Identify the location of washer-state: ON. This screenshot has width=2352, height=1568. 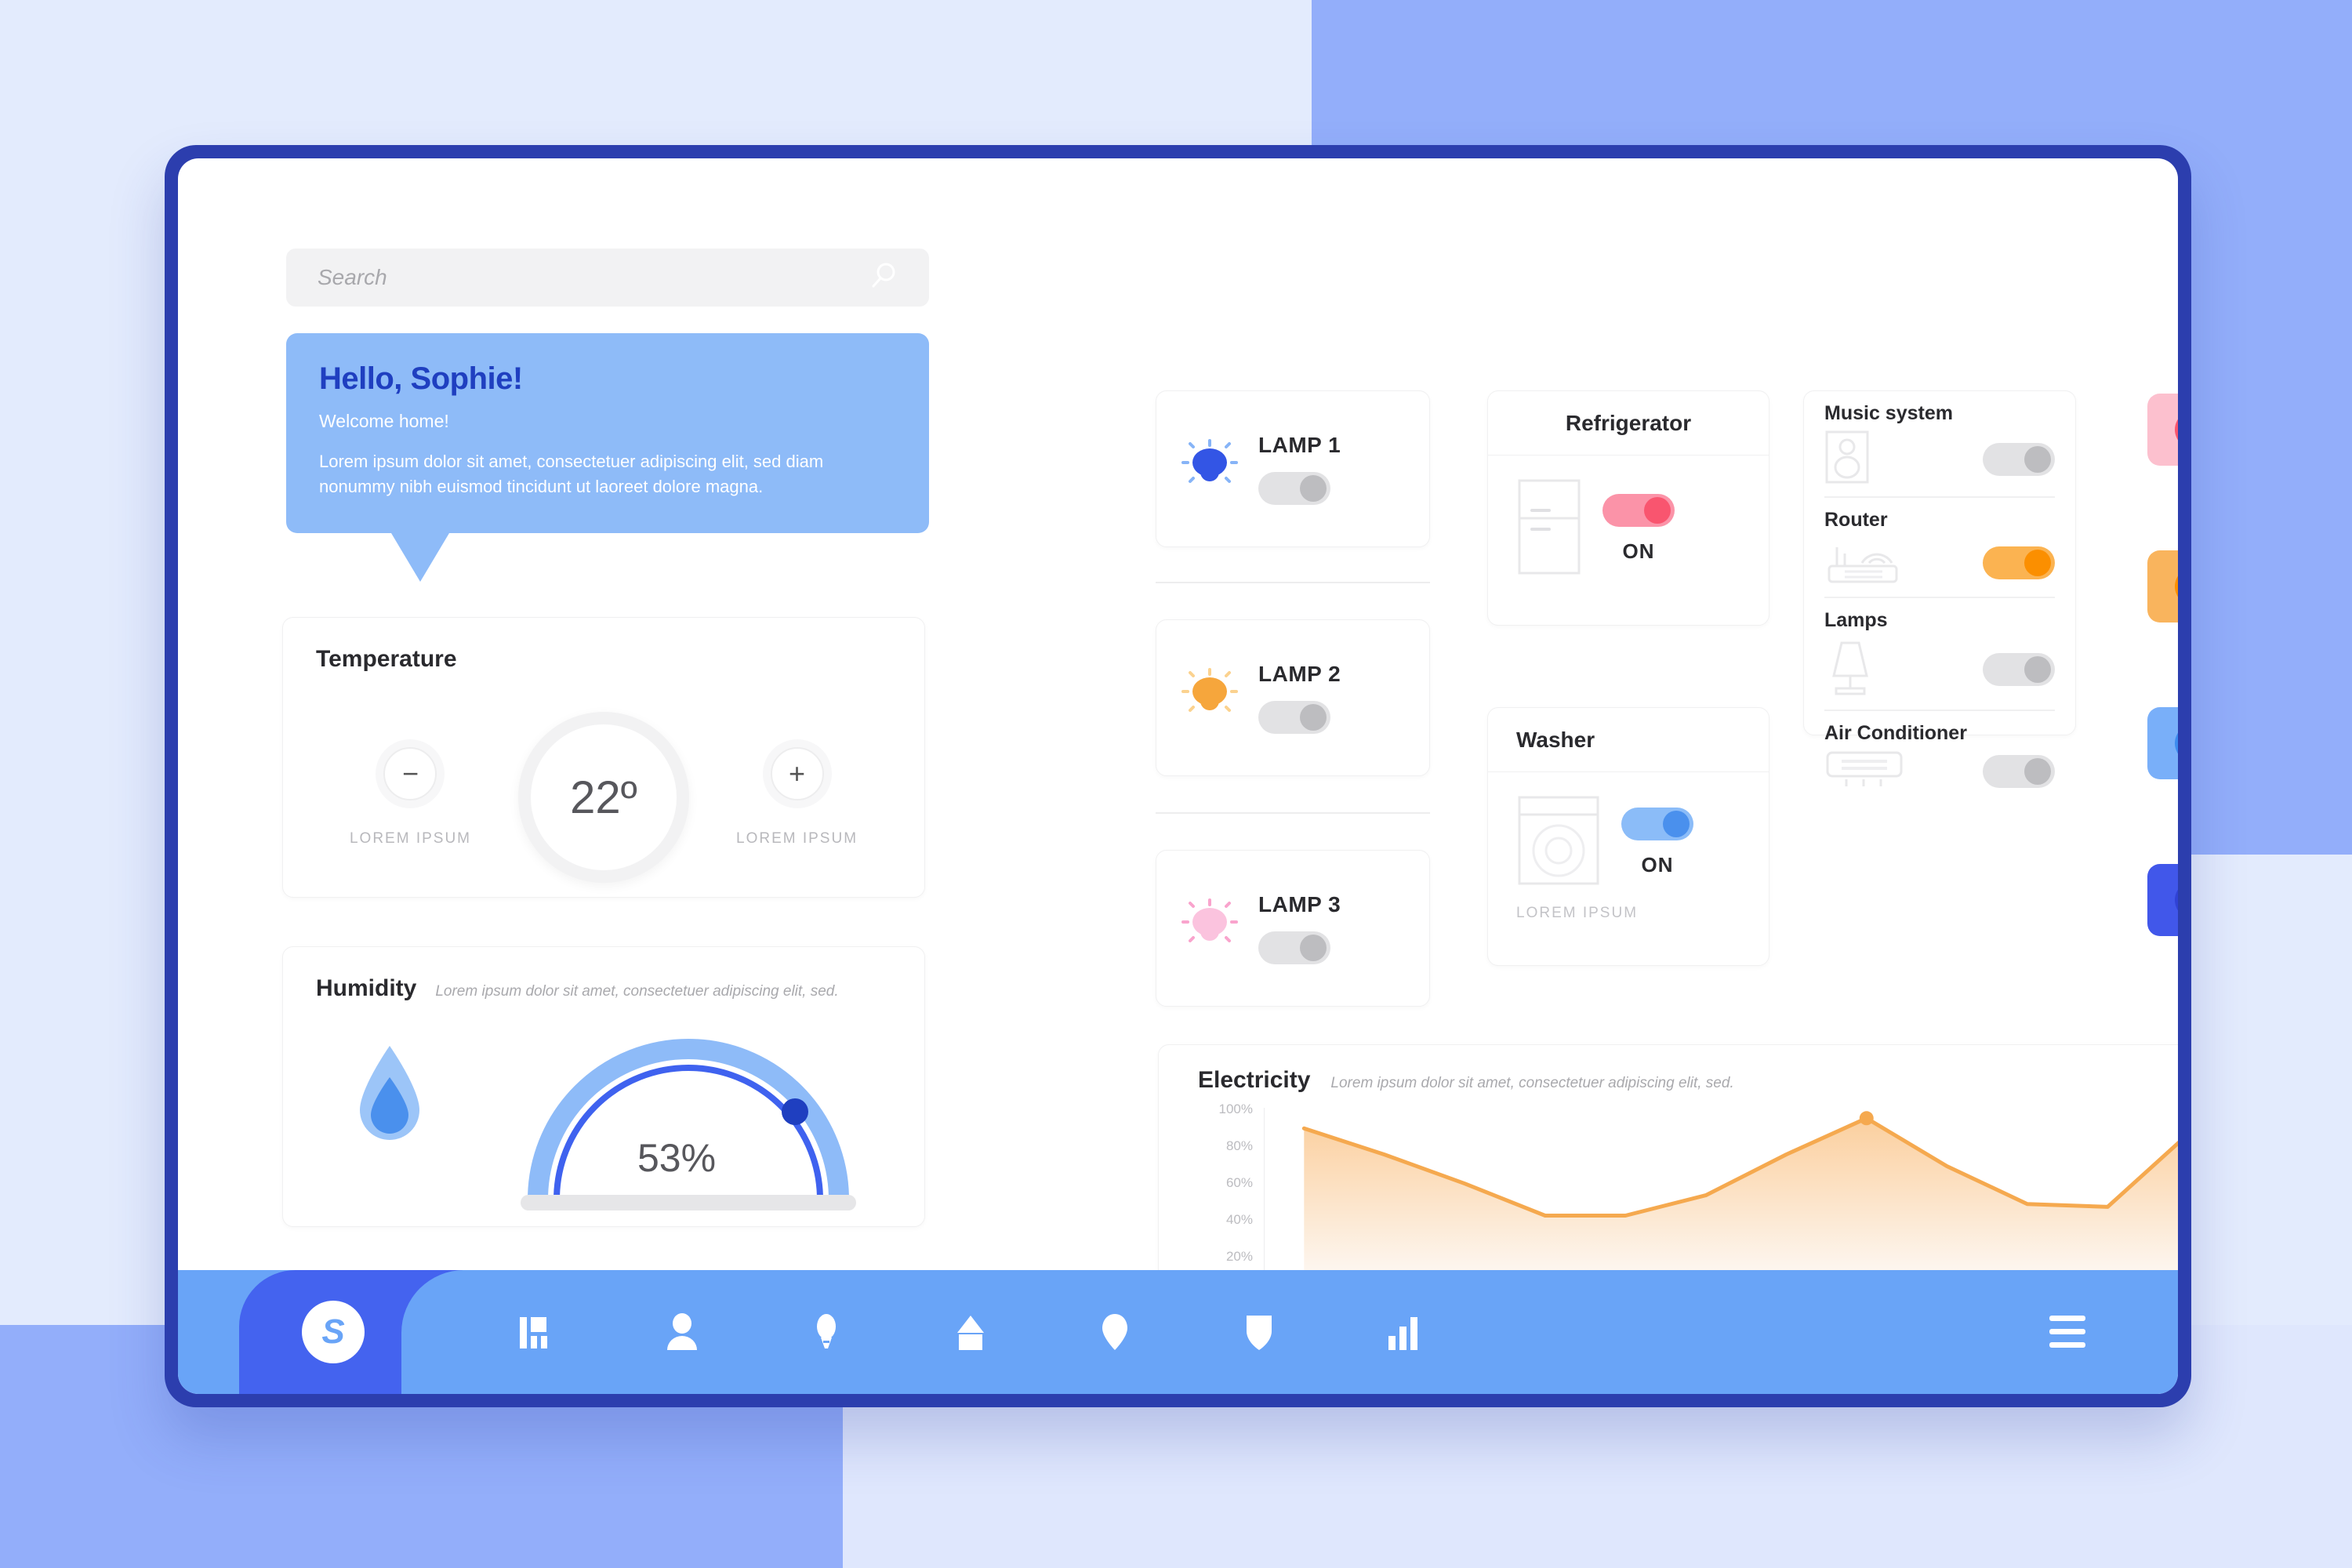
(1657, 865).